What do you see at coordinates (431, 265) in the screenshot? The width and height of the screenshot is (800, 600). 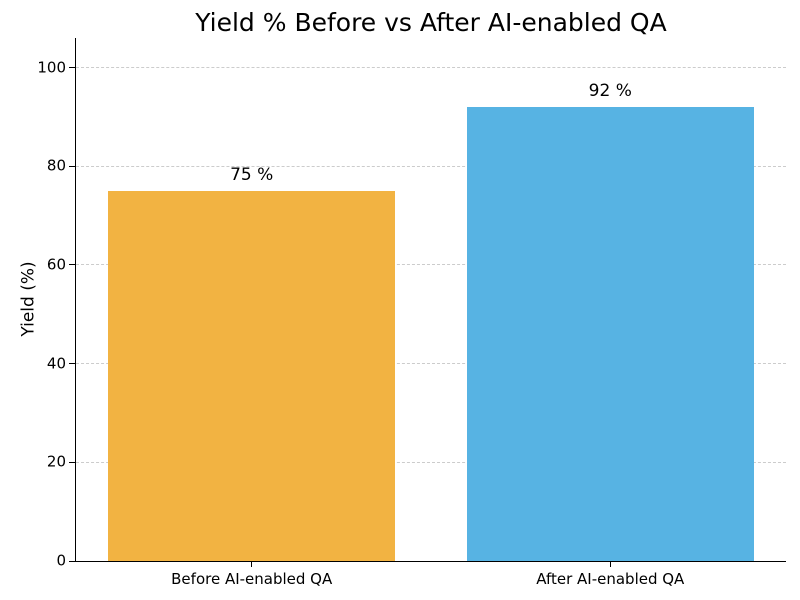 I see `gridline-y60` at bounding box center [431, 265].